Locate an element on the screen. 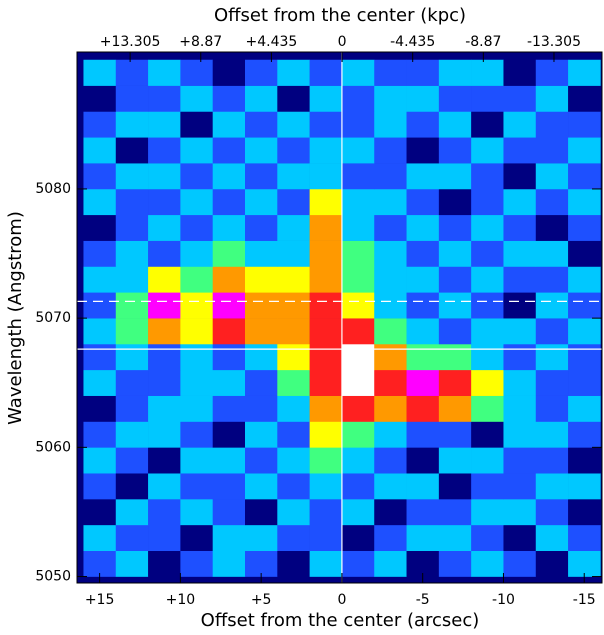 The height and width of the screenshot is (635, 604). x-tick-label: +10 is located at coordinates (181, 600).